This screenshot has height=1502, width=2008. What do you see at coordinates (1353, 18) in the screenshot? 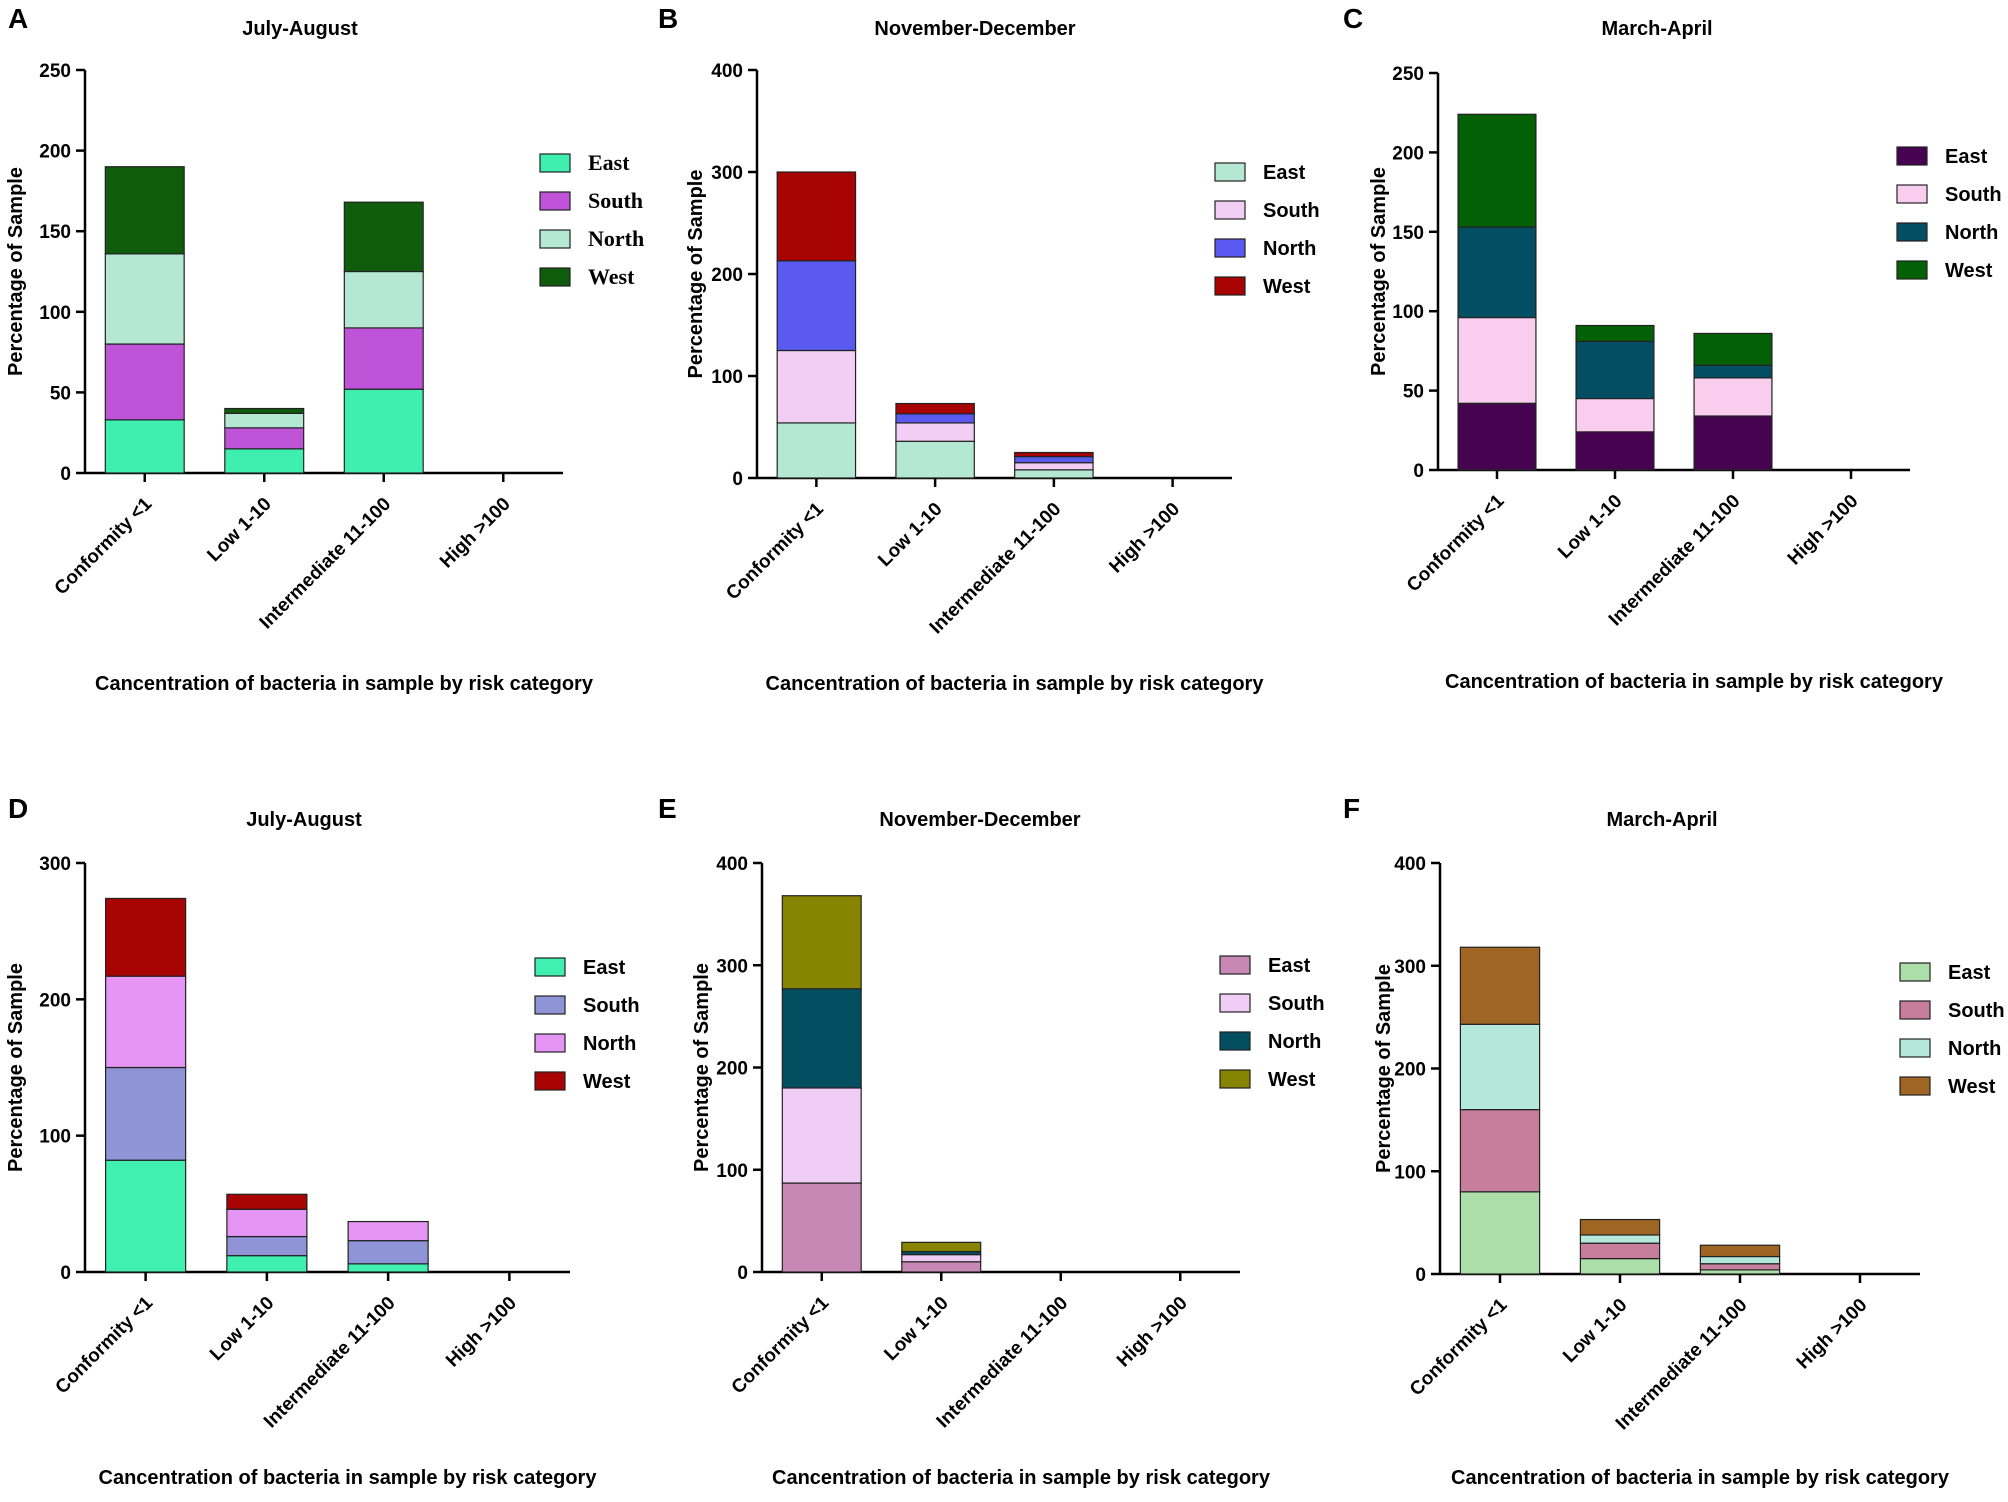
I see `panel-letter: C` at bounding box center [1353, 18].